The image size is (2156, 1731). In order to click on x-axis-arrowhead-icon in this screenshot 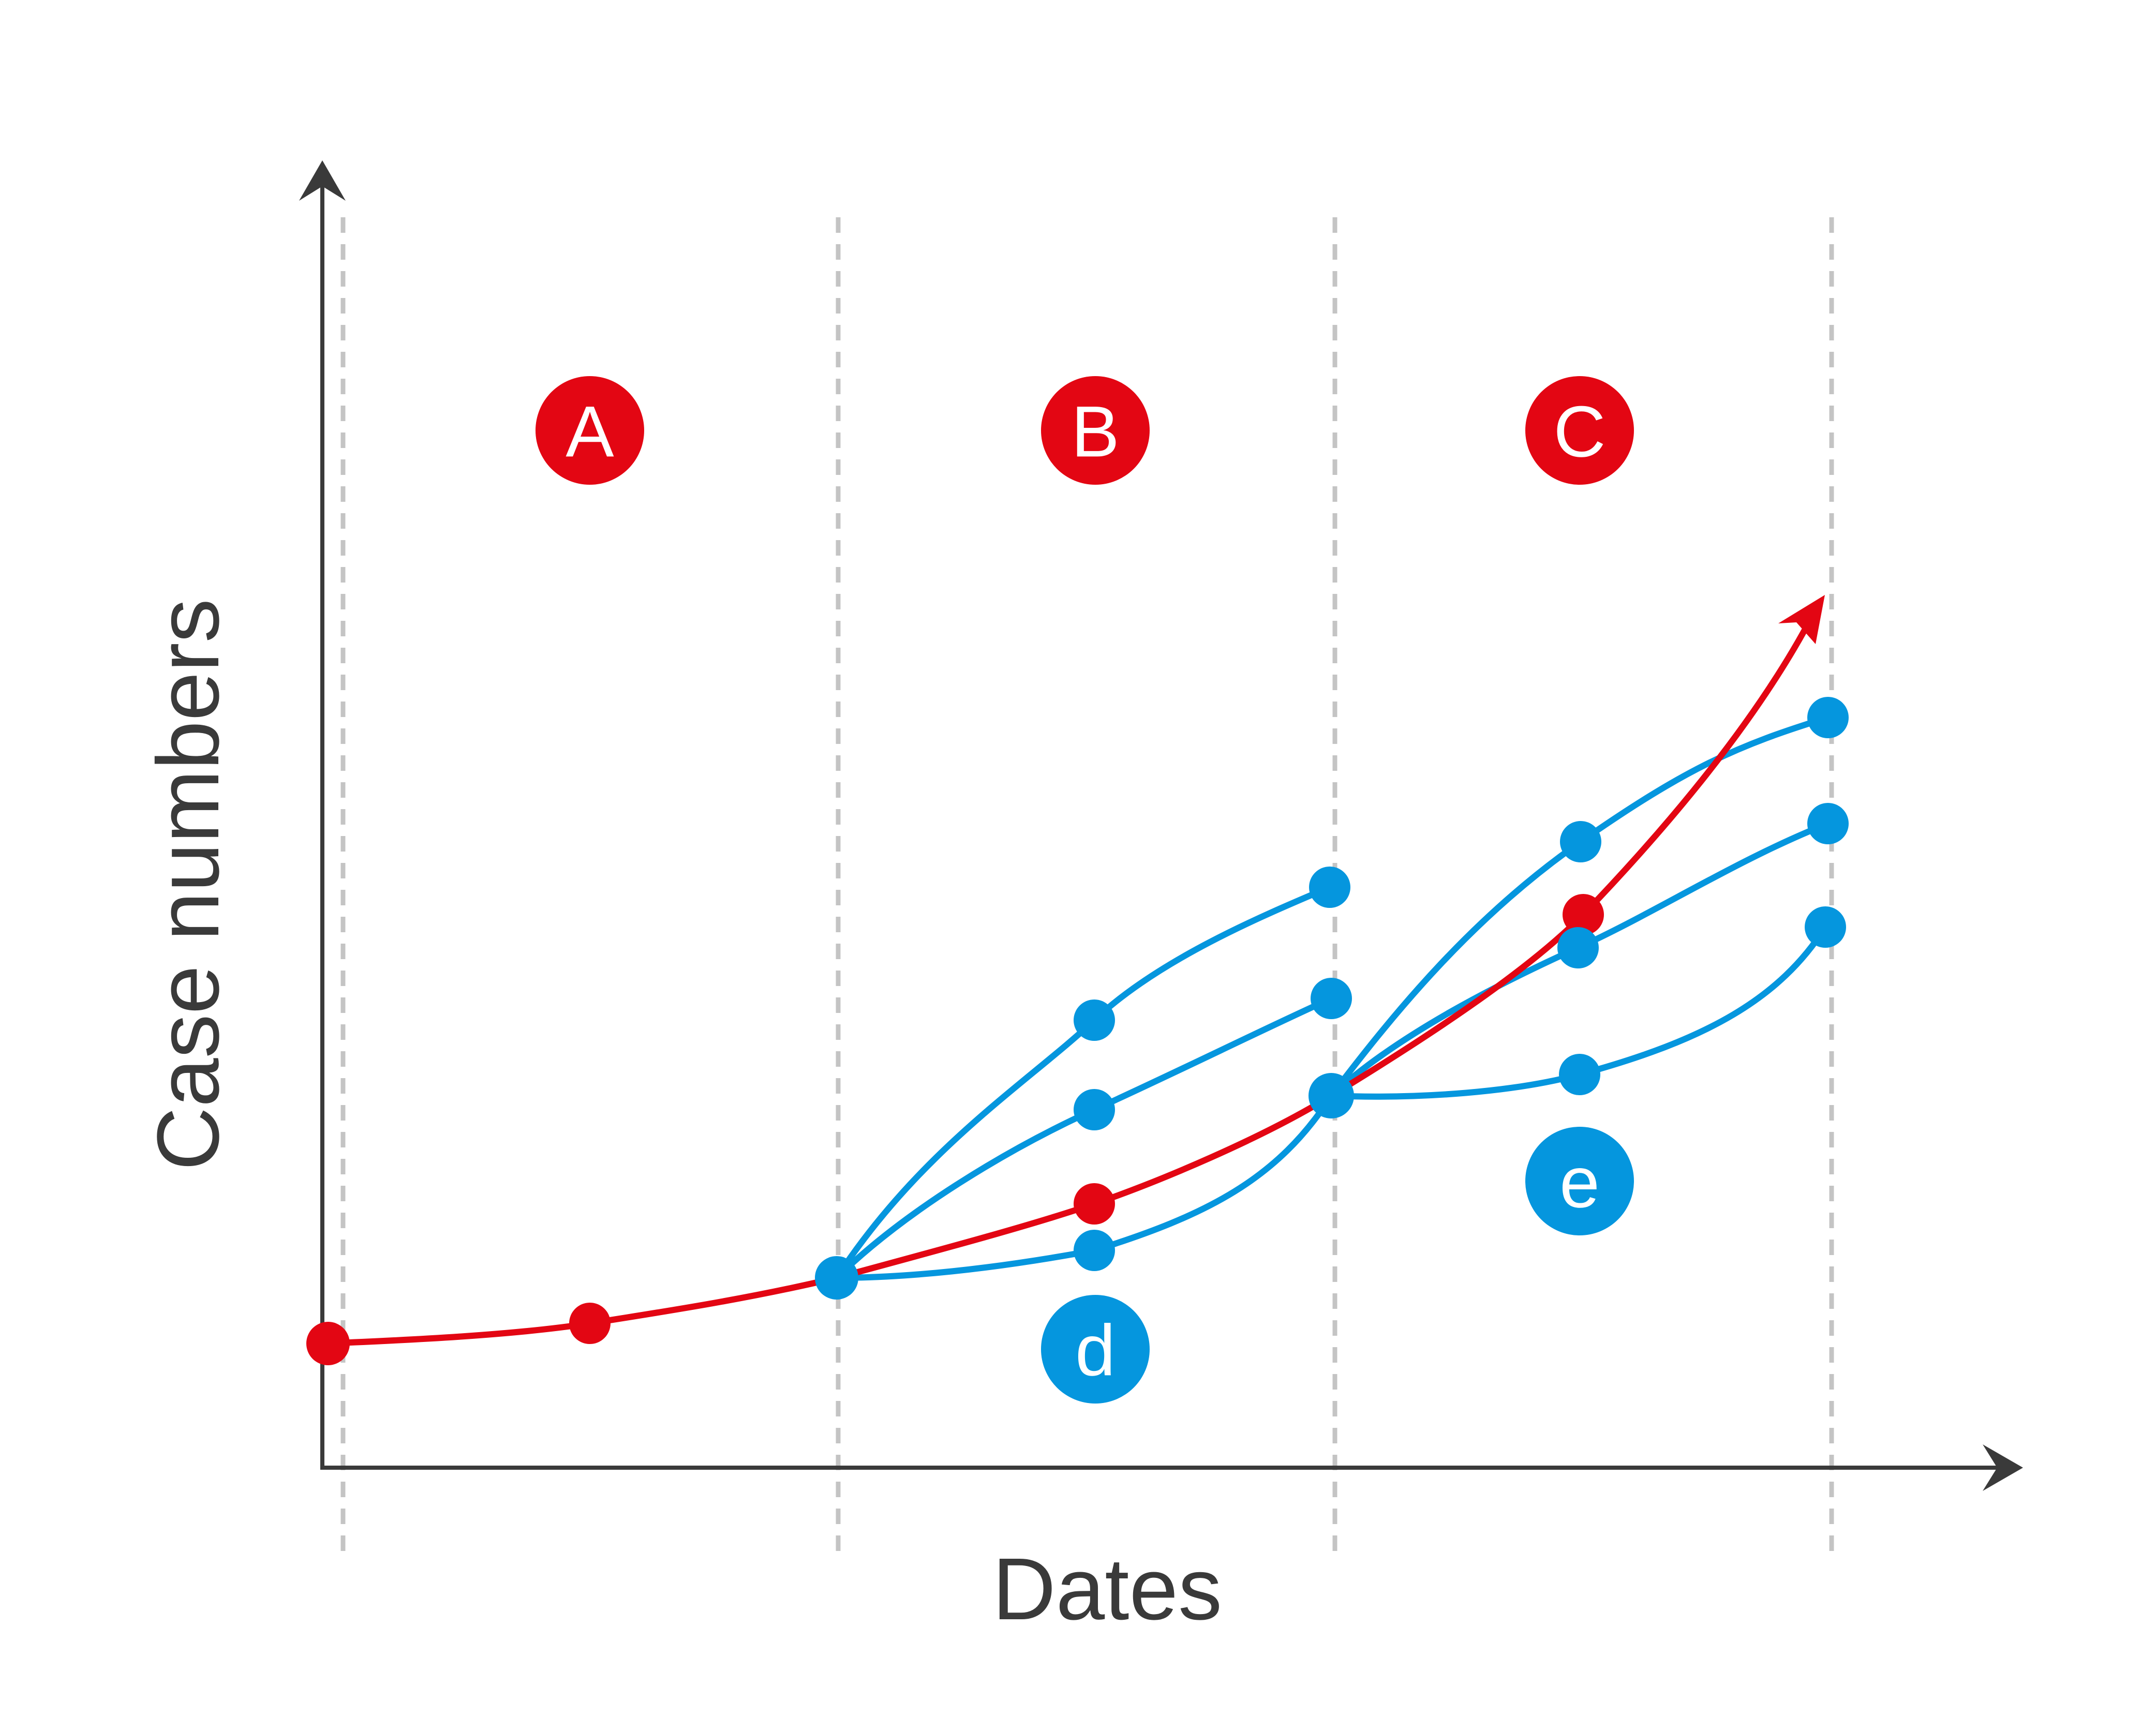, I will do `click(2003, 1468)`.